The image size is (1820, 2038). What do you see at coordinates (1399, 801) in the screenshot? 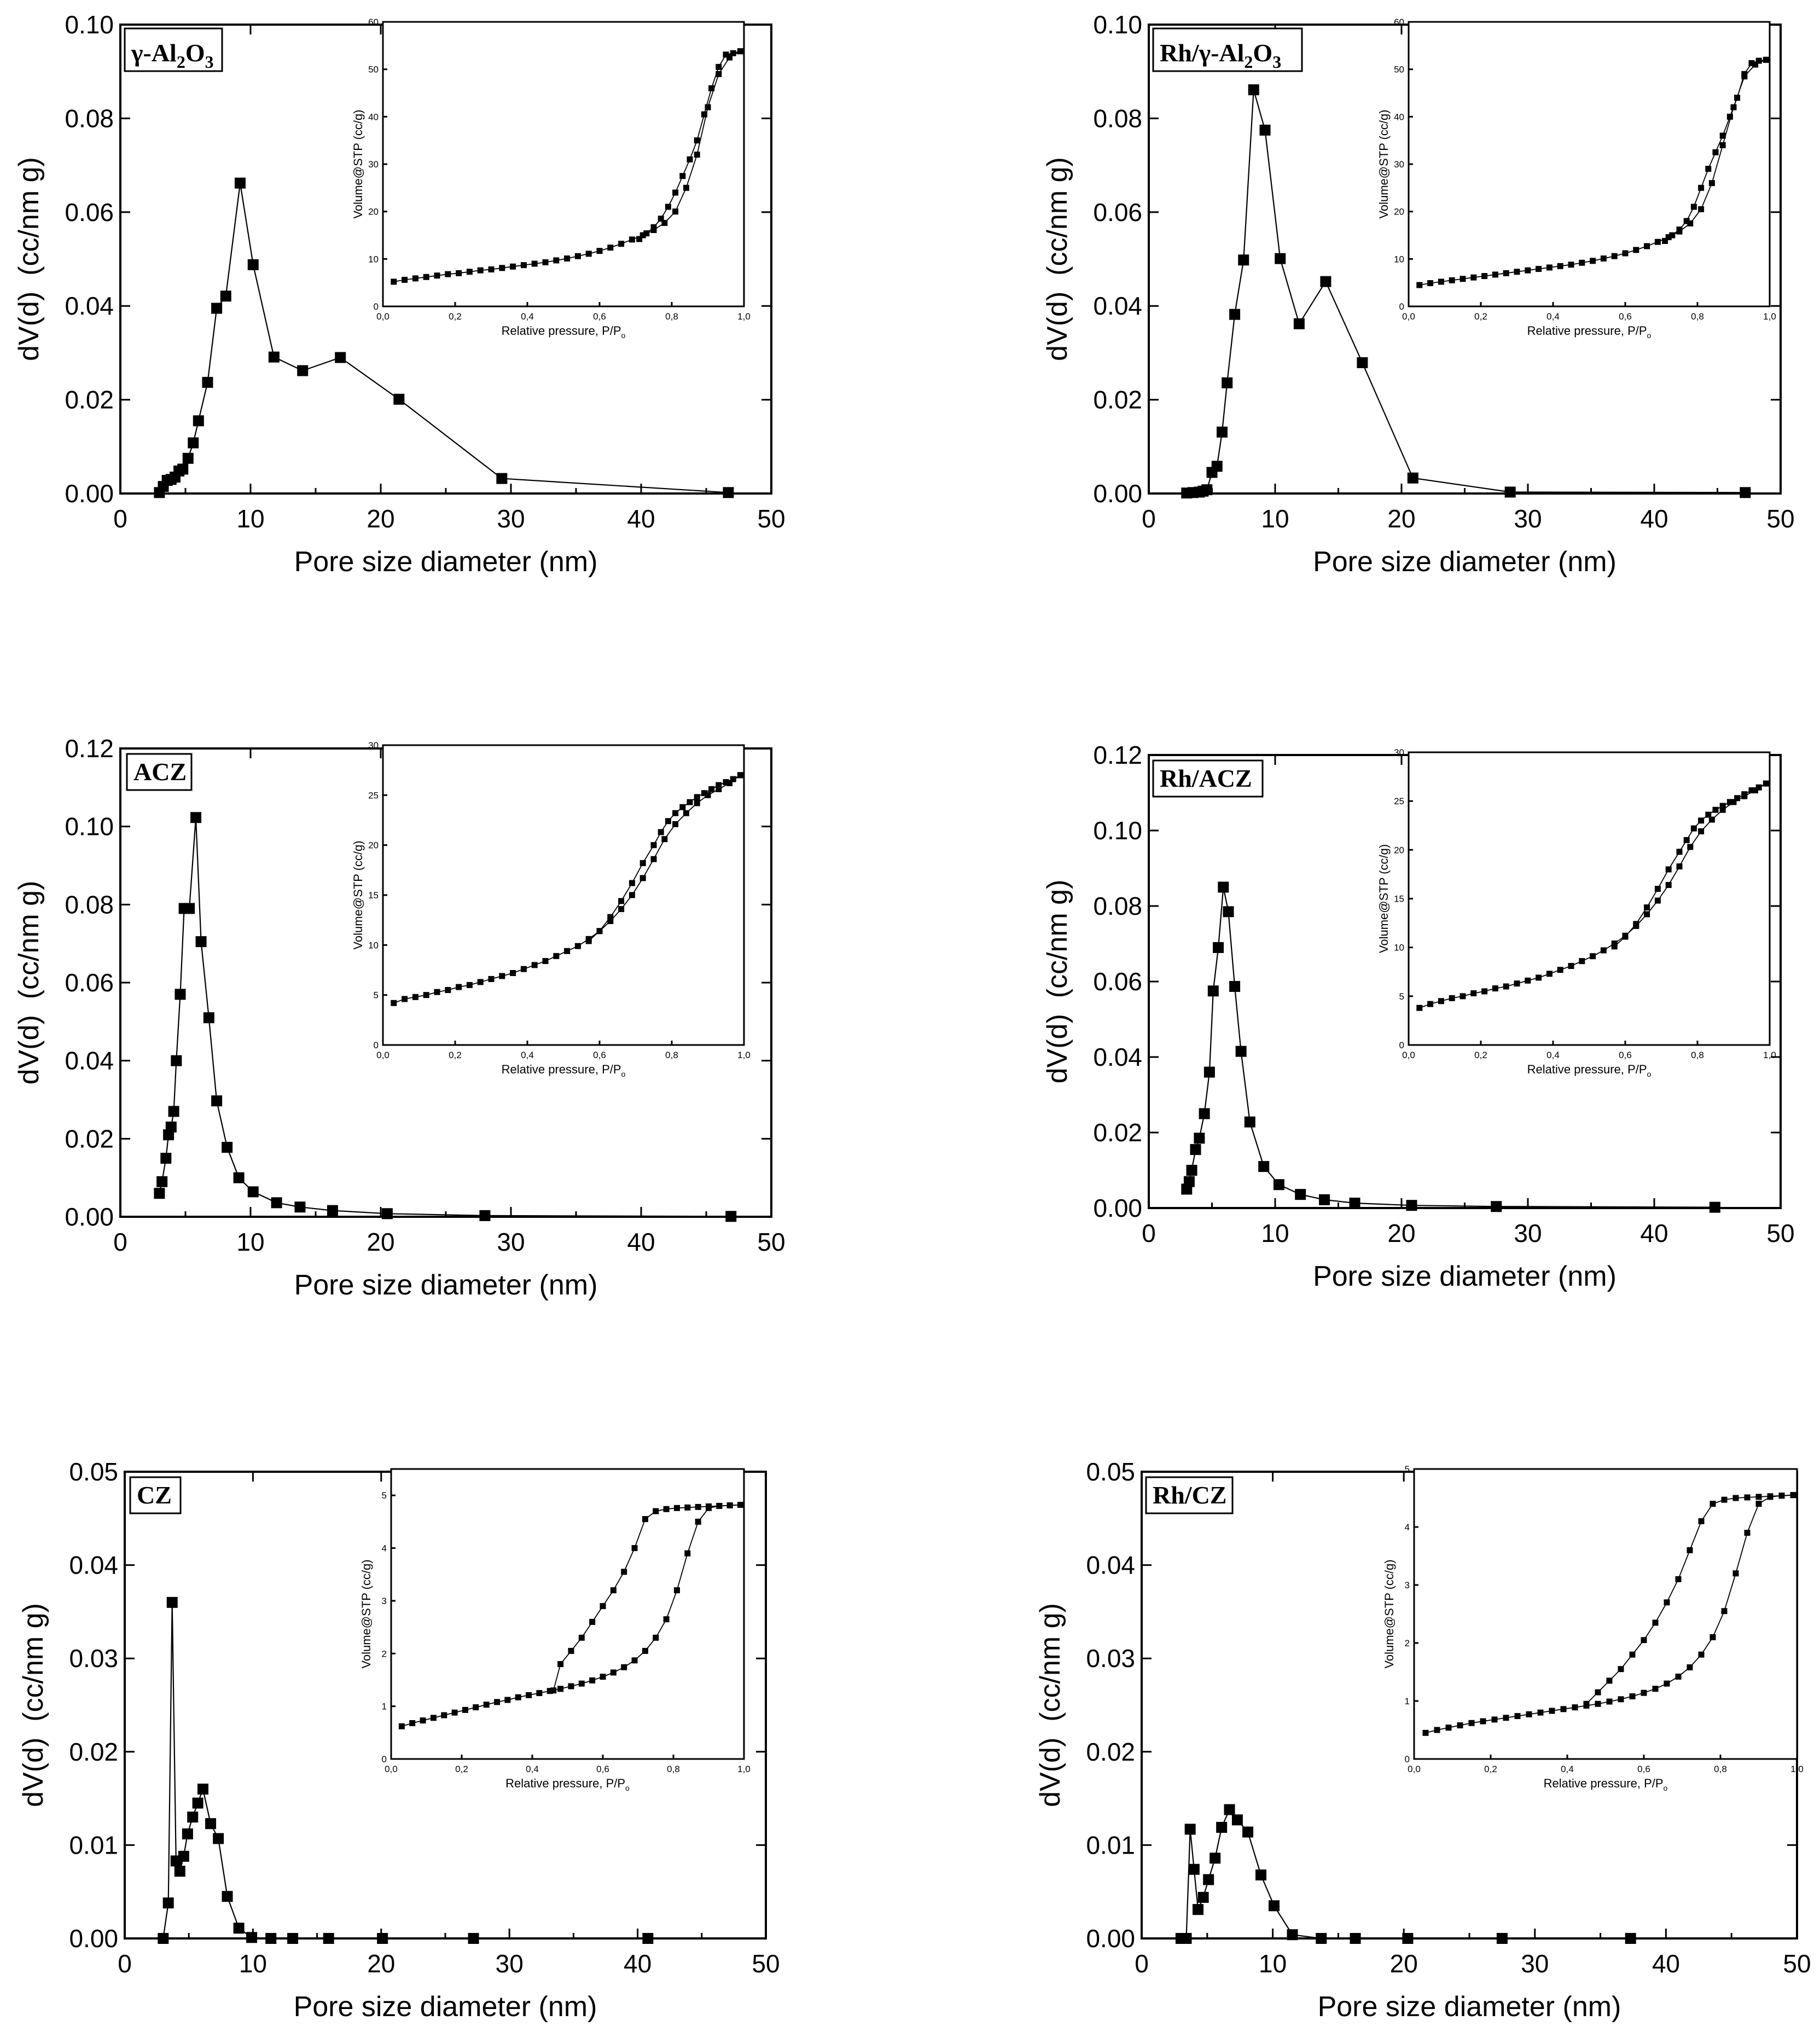
I see `inset-y-tick-label: 25` at bounding box center [1399, 801].